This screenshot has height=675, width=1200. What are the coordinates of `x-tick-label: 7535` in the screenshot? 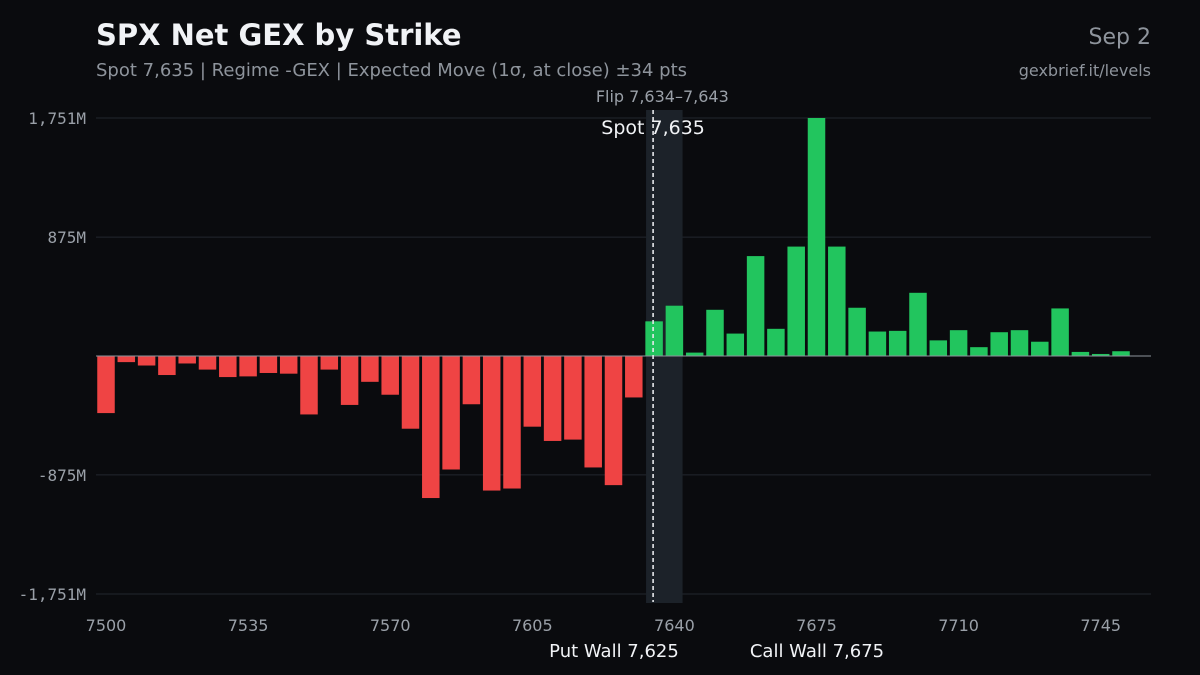 It's located at (248, 625).